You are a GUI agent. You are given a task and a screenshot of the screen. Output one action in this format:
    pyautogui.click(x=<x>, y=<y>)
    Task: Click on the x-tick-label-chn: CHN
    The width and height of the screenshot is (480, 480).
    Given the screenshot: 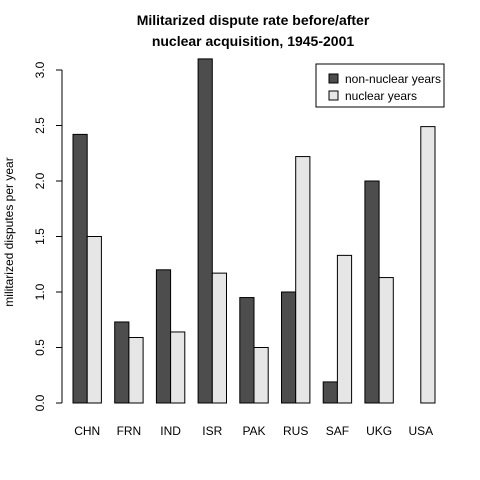 What is the action you would take?
    pyautogui.click(x=87, y=431)
    